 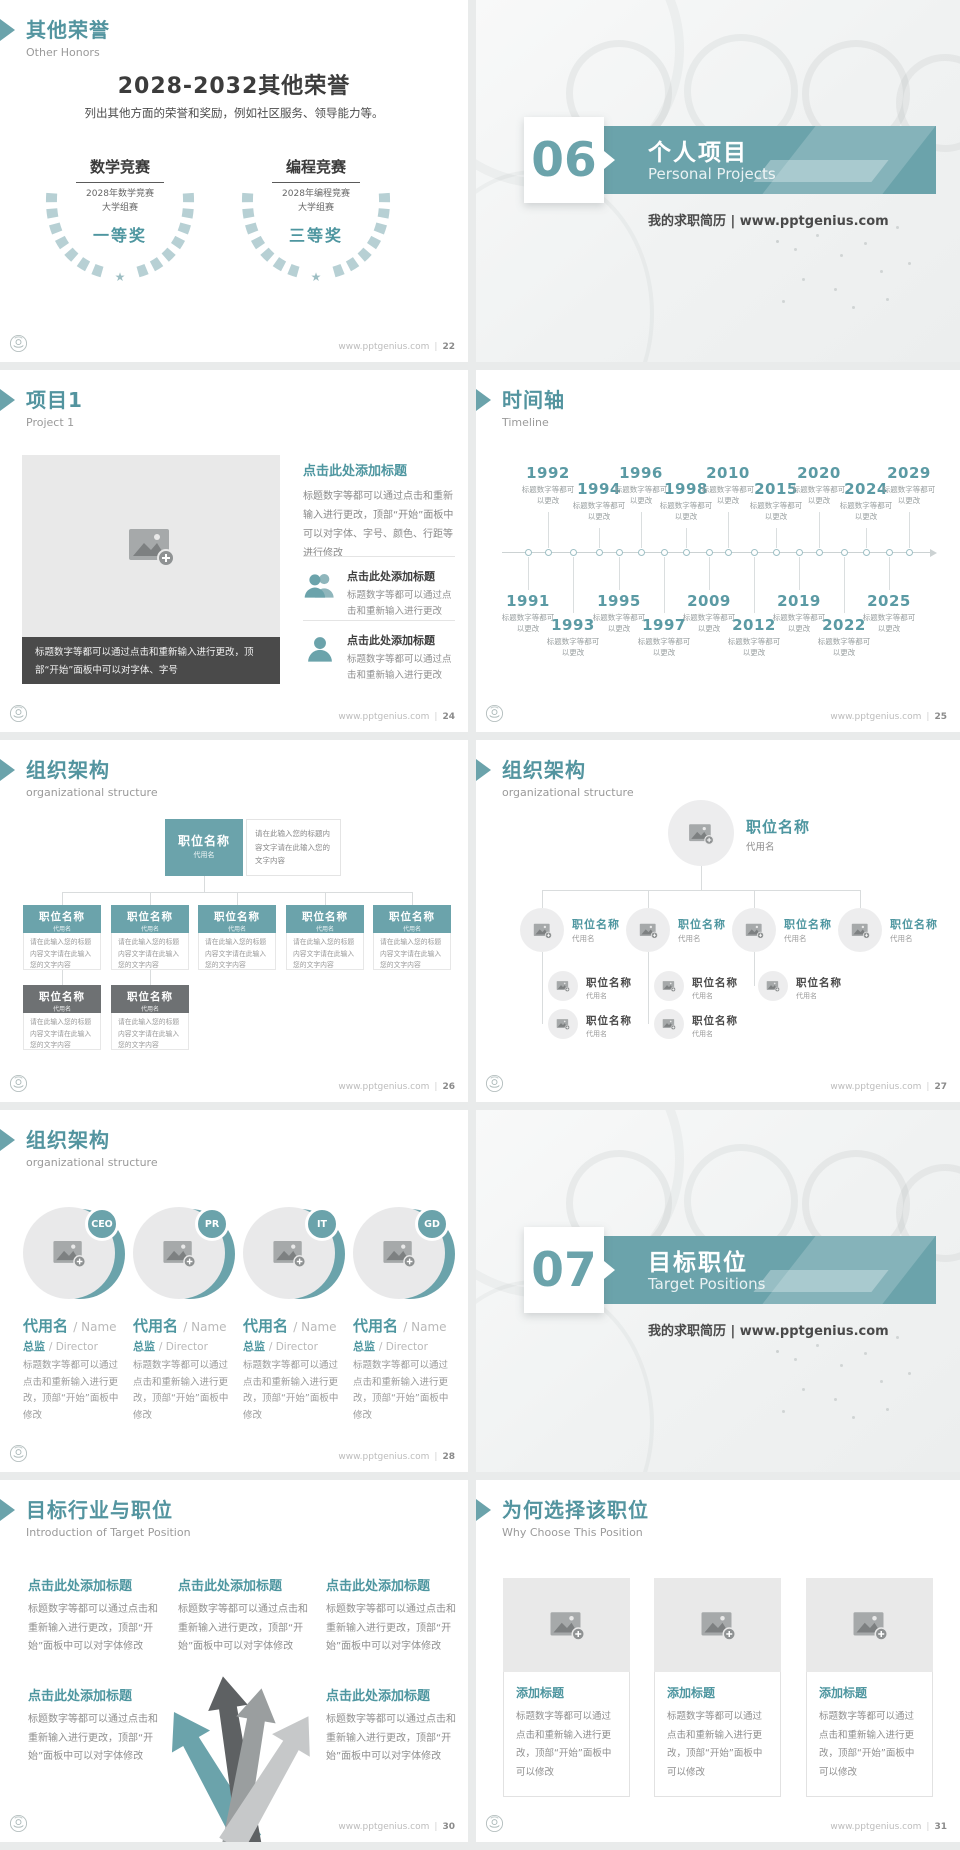 I want to click on project-feature-item: 点击此处添加标题 标题数字等都可以通过点击和重新输入进行更改, so click(x=379, y=594).